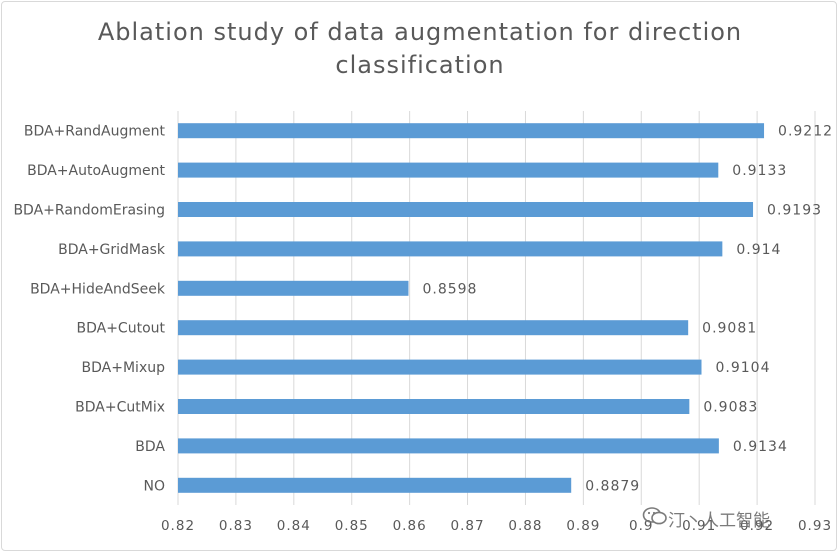 This screenshot has width=840, height=554. I want to click on watermark: 汀丶人工智能, so click(706, 518).